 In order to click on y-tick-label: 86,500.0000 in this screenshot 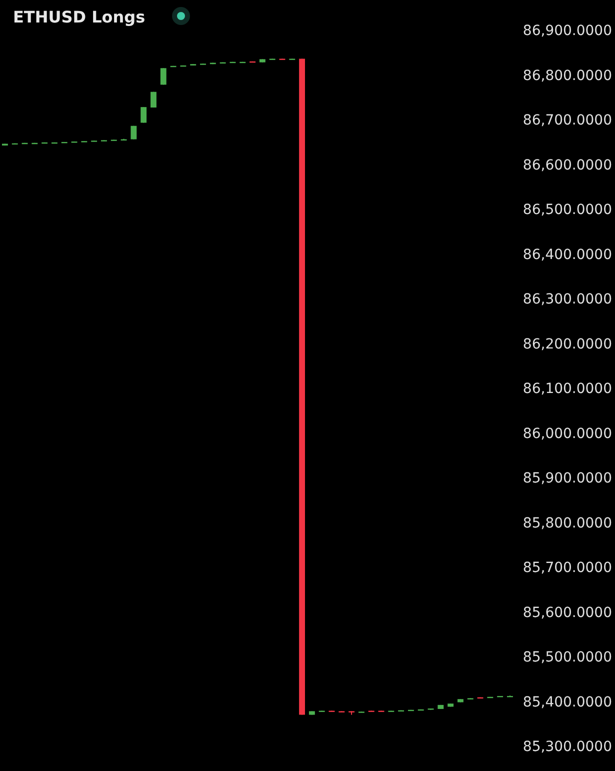, I will do `click(567, 210)`.